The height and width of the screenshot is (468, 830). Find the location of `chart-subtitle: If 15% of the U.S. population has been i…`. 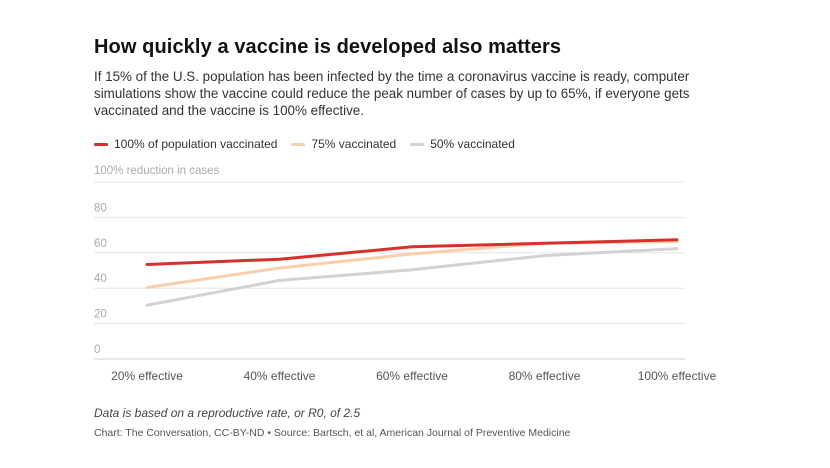

chart-subtitle: If 15% of the U.S. population has been i… is located at coordinates (392, 93).